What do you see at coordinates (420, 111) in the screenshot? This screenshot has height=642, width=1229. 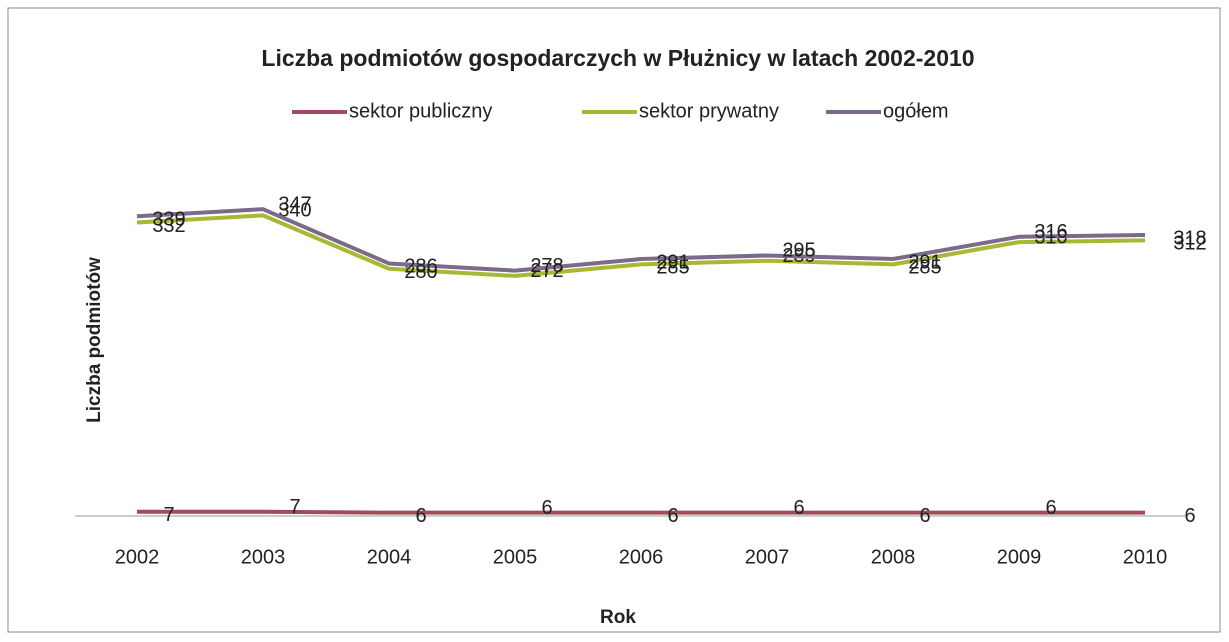 I see `legend-label: sektor publiczny` at bounding box center [420, 111].